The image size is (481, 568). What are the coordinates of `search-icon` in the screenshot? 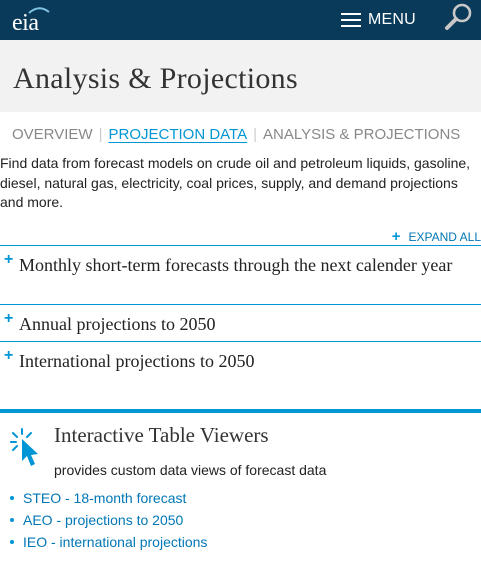 It's located at (459, 17).